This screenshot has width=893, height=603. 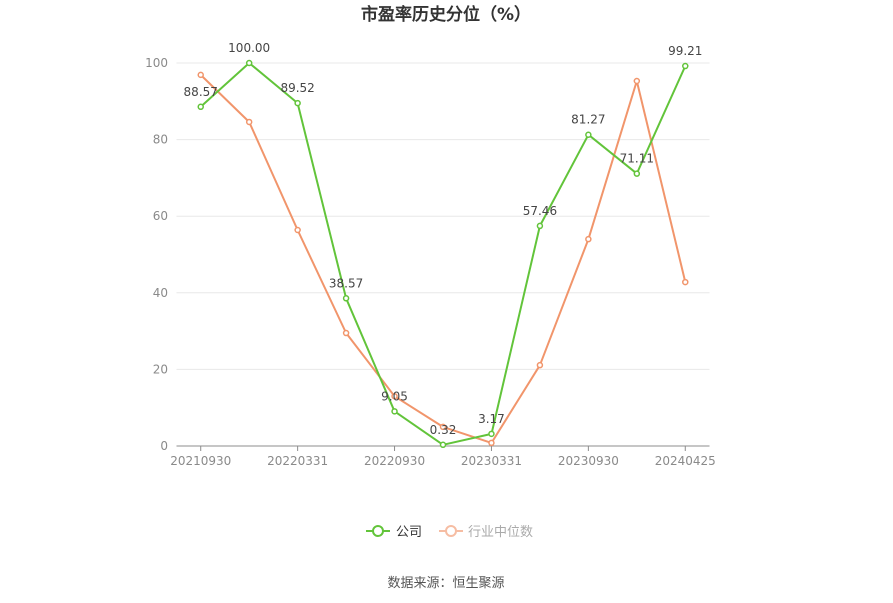 What do you see at coordinates (160, 216) in the screenshot?
I see `y-tick-label: 60` at bounding box center [160, 216].